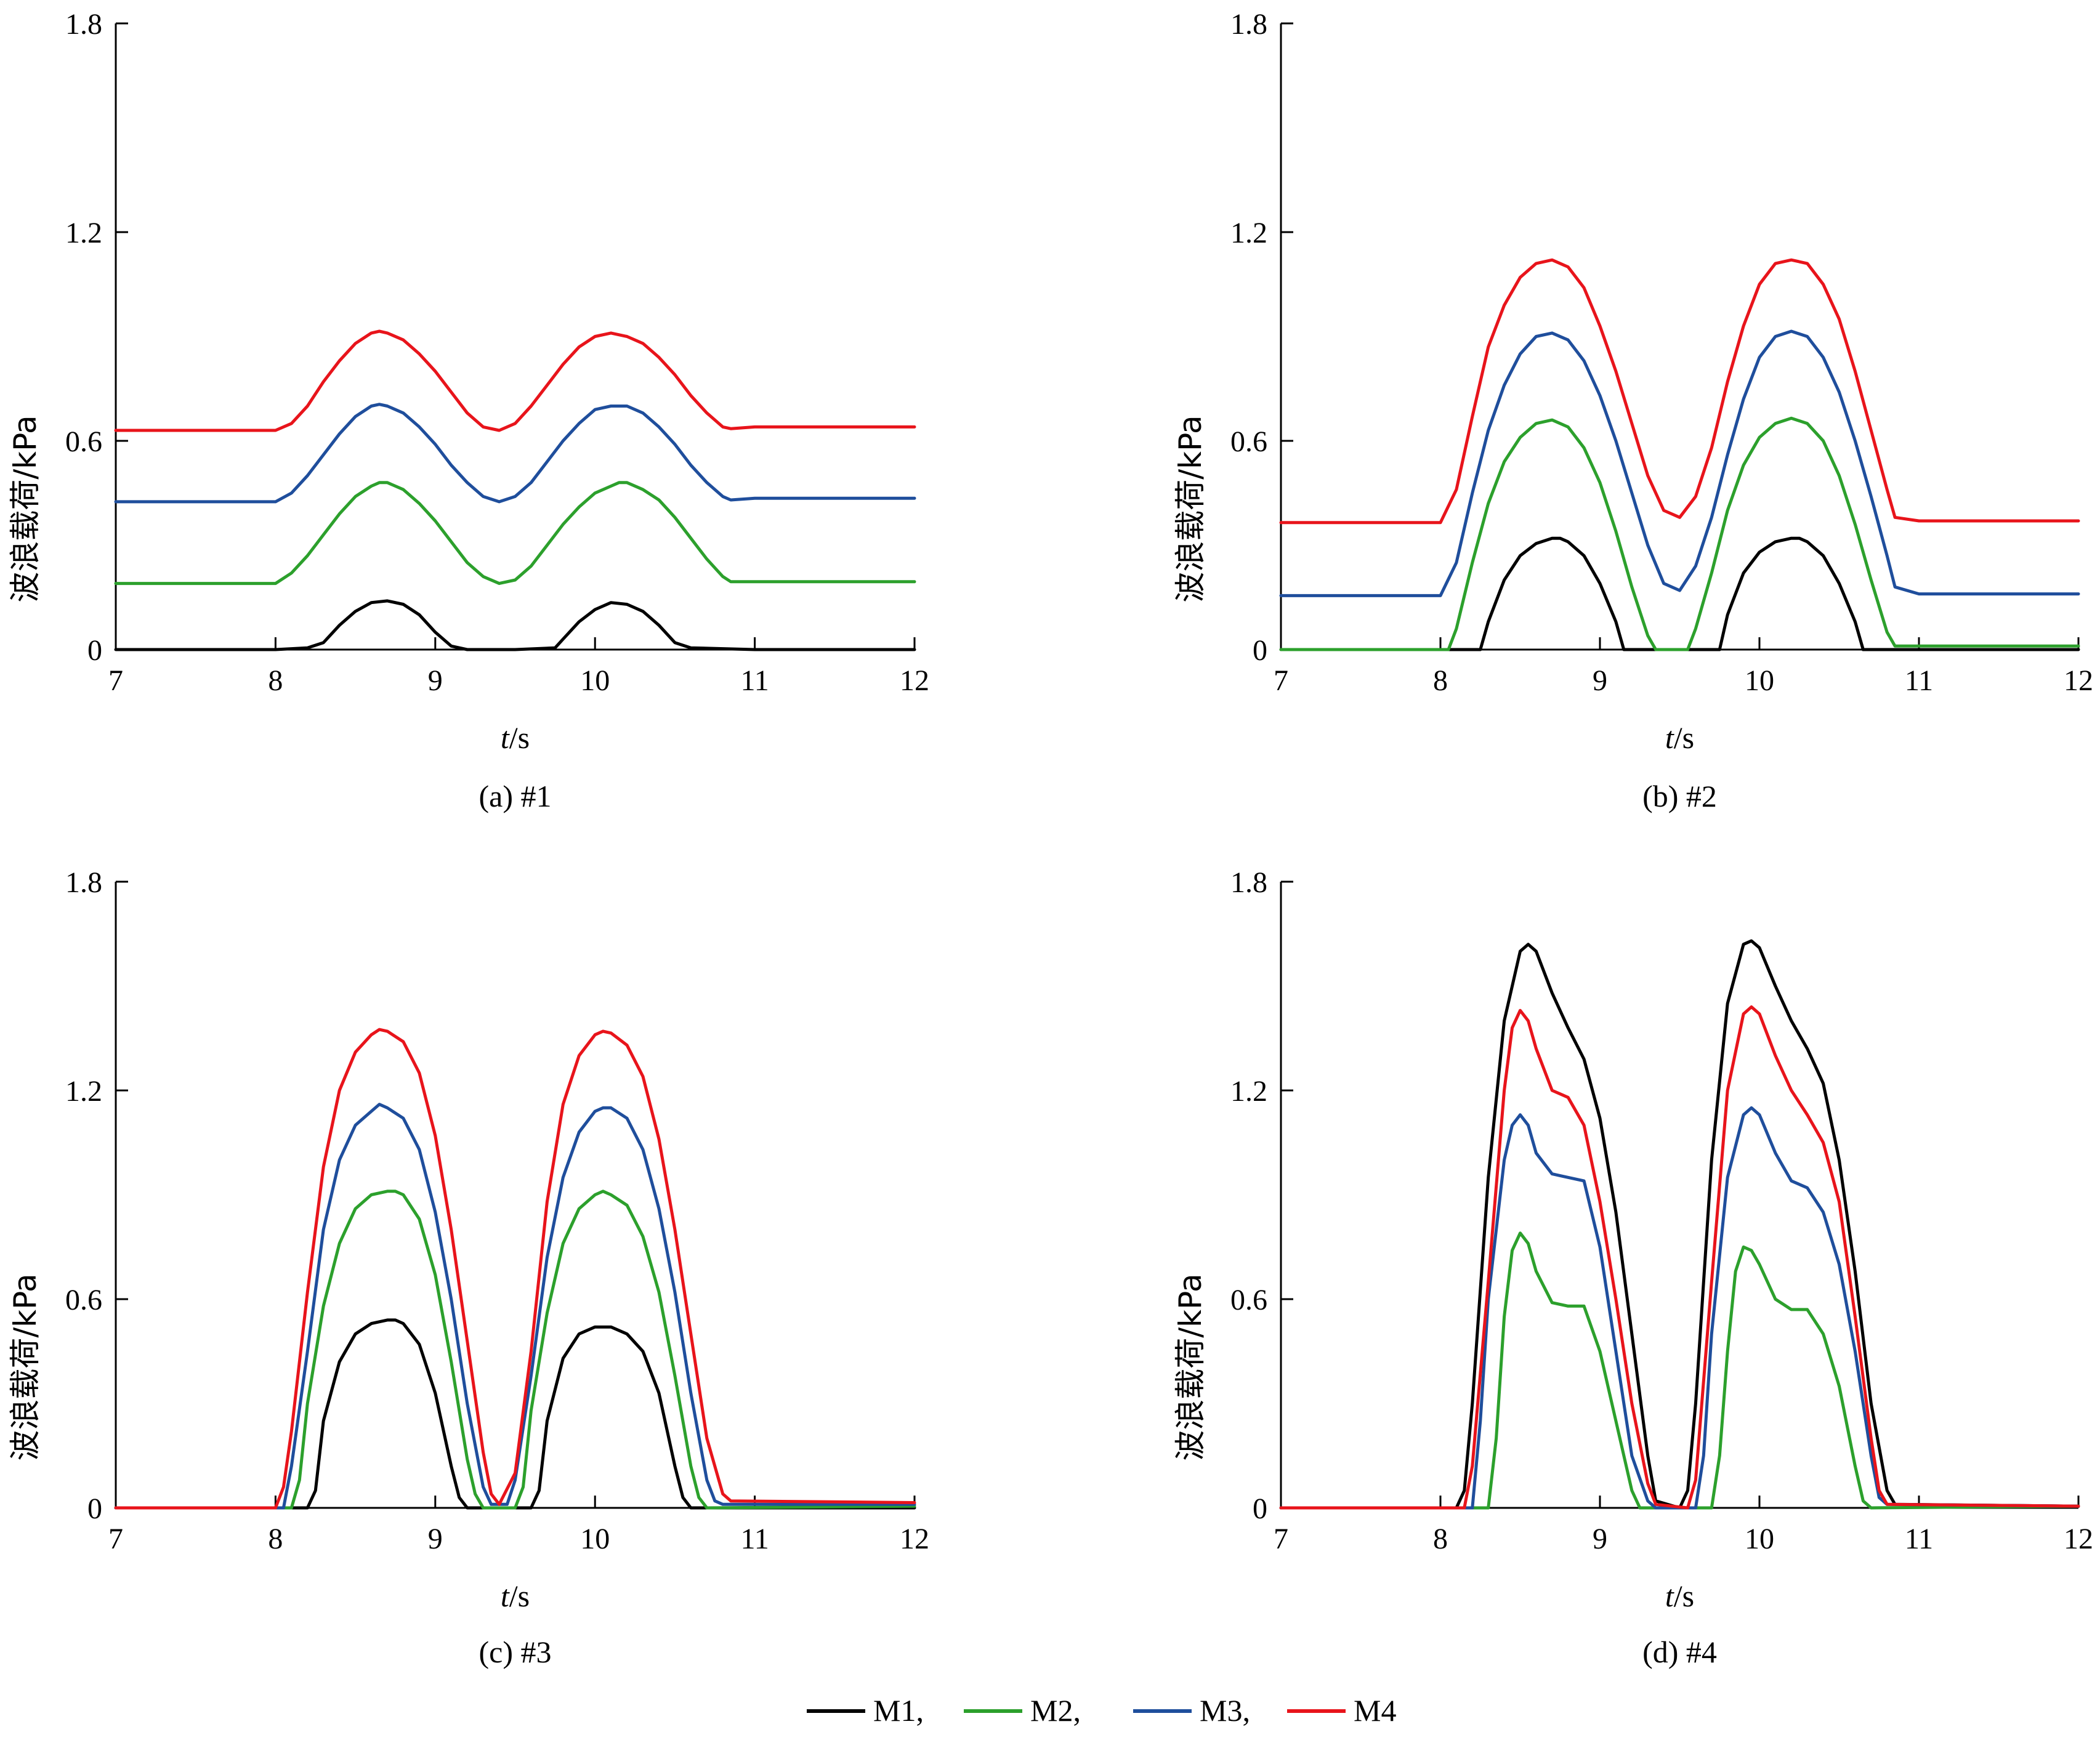 The height and width of the screenshot is (1748, 2100). What do you see at coordinates (1341, 1710) in the screenshot?
I see `legend-item-4: M4` at bounding box center [1341, 1710].